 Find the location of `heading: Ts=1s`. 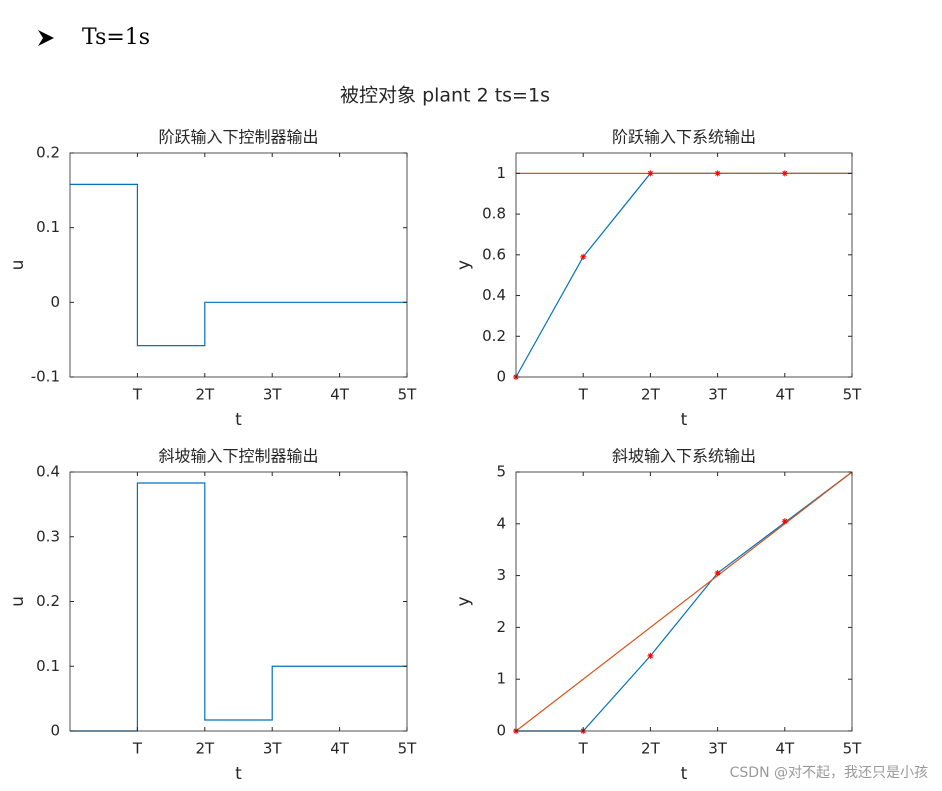

heading: Ts=1s is located at coordinates (116, 37).